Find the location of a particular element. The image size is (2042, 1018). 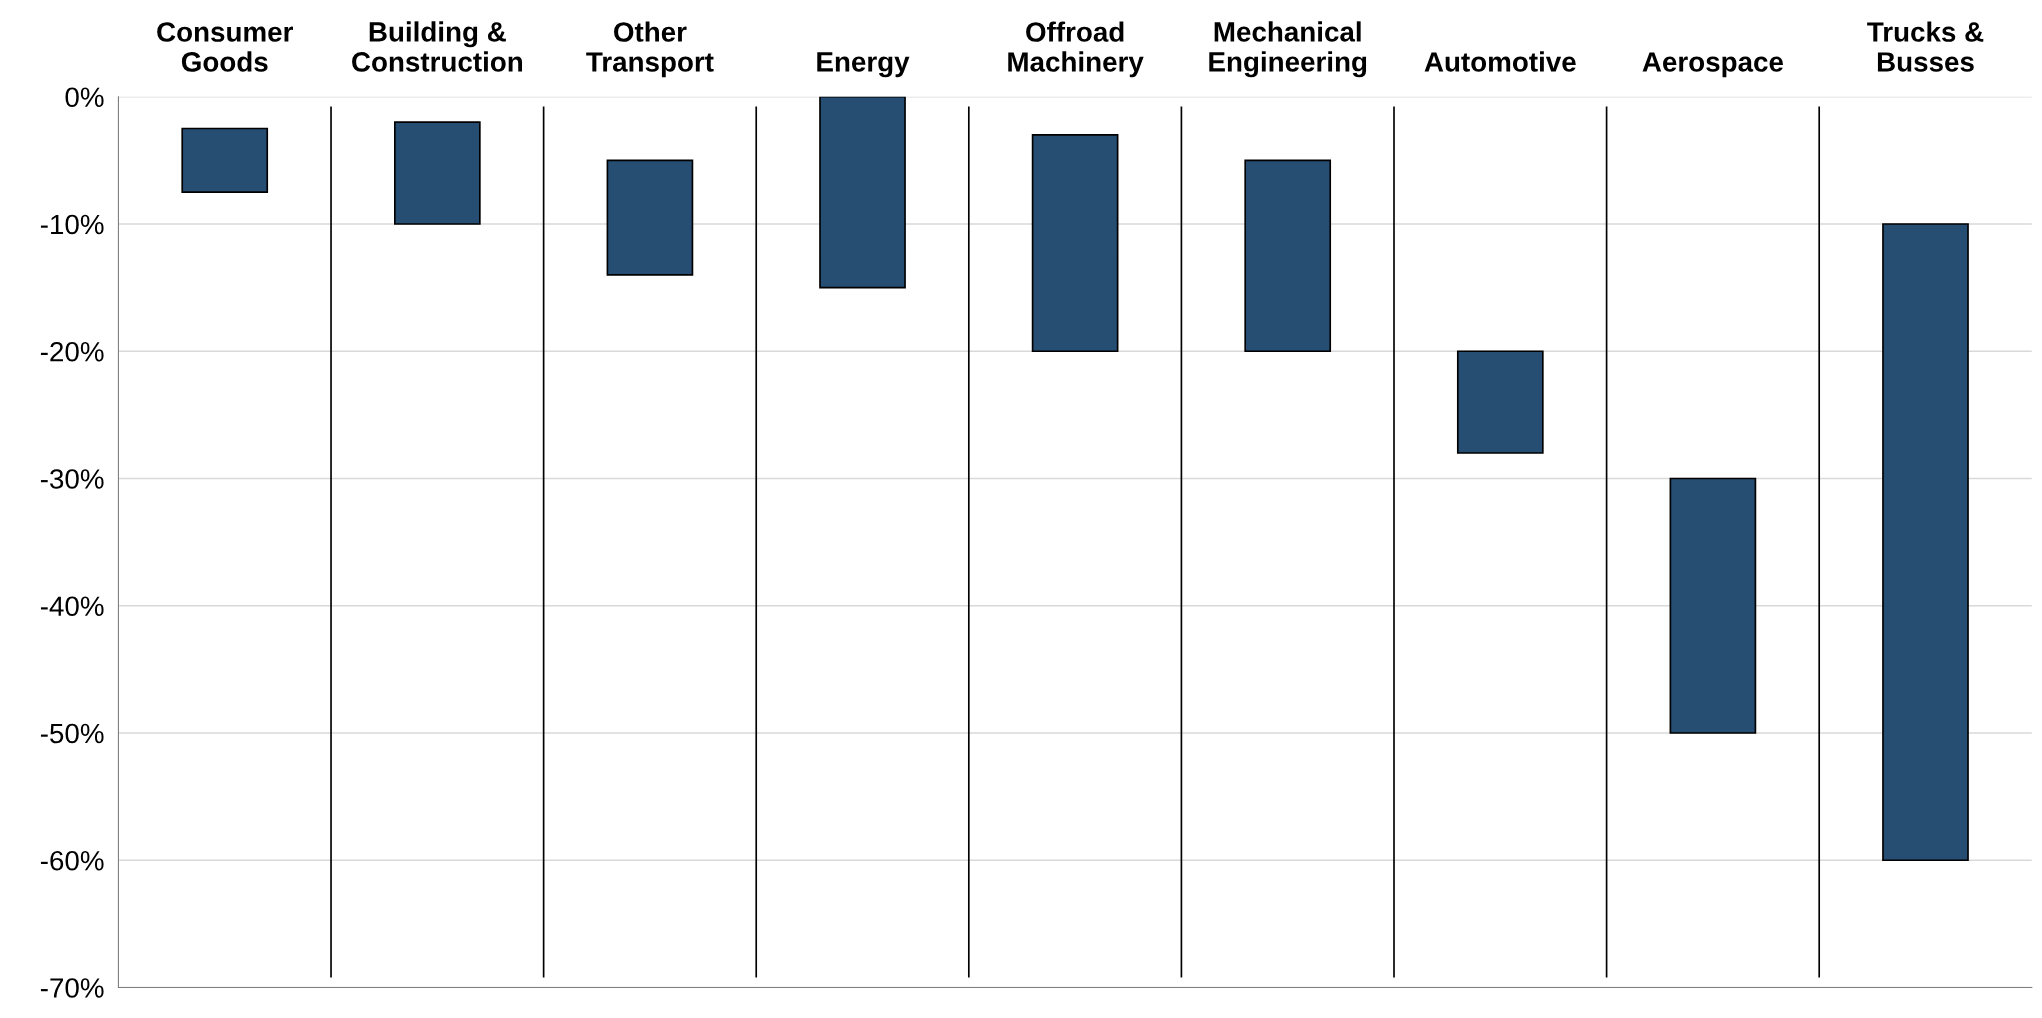

x-tick-label: Automotive is located at coordinates (1500, 61).